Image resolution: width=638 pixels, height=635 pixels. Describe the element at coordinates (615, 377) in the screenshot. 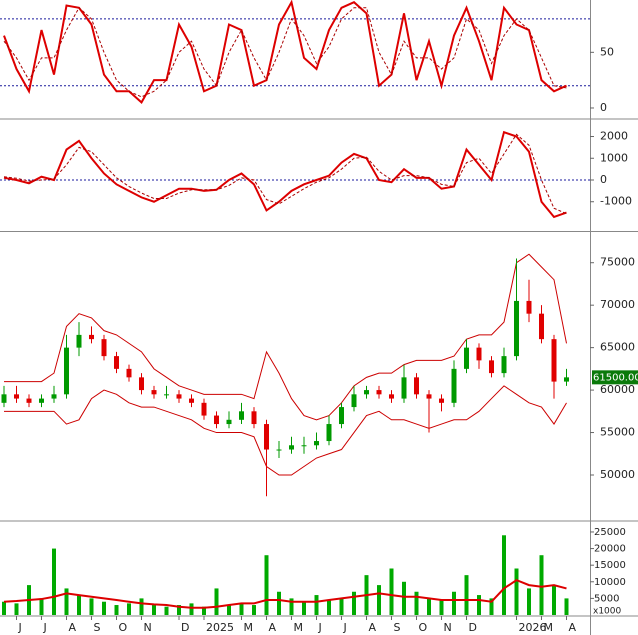

I see `last-price-label: 61500.00` at that location.